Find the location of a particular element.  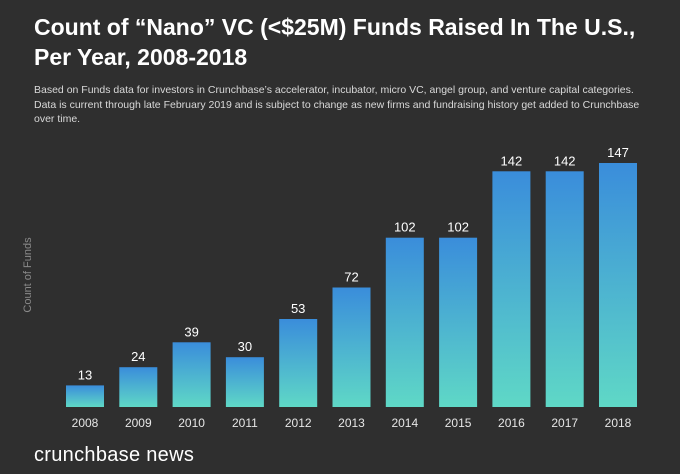

bar-2011 is located at coordinates (244, 382).